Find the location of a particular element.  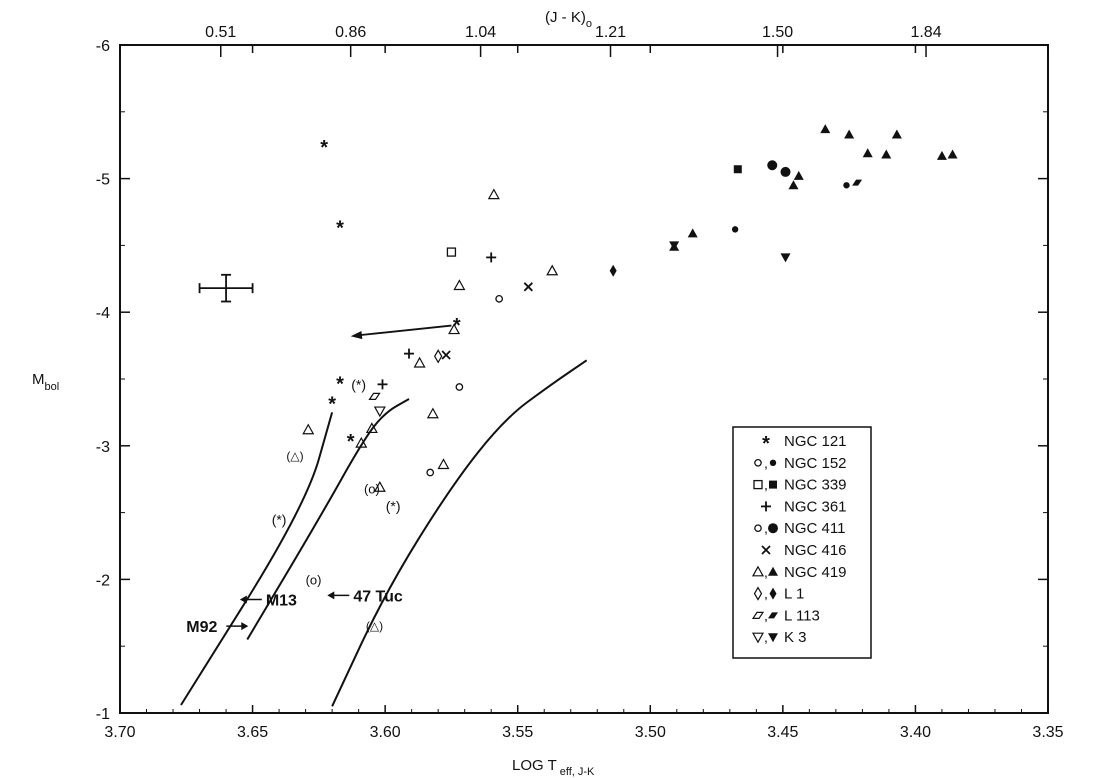

evolution-arrow-line is located at coordinates (405, 330).